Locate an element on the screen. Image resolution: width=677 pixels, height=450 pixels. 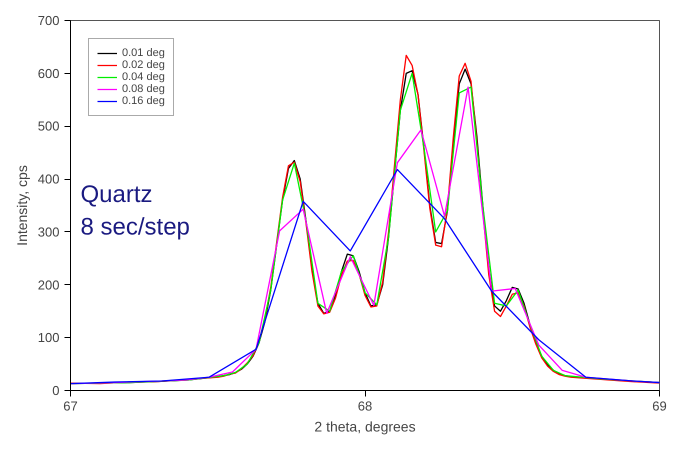
y-tick-label: 500 is located at coordinates (49, 126).